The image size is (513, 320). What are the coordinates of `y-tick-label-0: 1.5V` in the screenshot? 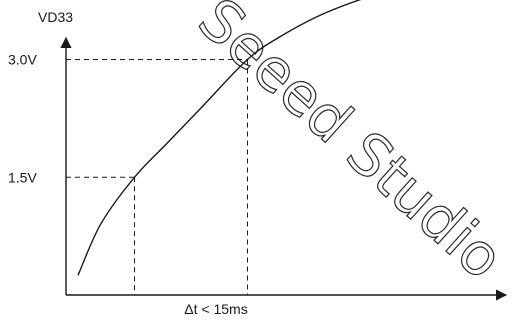 It's located at (22, 177).